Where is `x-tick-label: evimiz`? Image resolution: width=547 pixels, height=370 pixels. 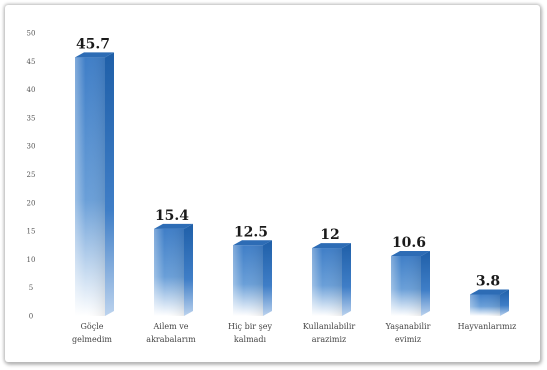 x-tick-label: evimiz is located at coordinates (408, 339).